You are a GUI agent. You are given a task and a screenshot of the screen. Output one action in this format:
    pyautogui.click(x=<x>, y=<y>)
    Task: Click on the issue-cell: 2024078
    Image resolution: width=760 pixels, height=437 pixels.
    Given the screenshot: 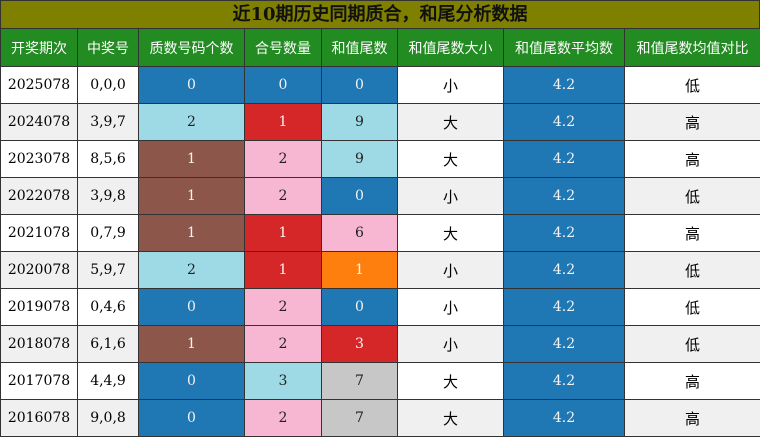 What is the action you would take?
    pyautogui.click(x=39, y=122)
    